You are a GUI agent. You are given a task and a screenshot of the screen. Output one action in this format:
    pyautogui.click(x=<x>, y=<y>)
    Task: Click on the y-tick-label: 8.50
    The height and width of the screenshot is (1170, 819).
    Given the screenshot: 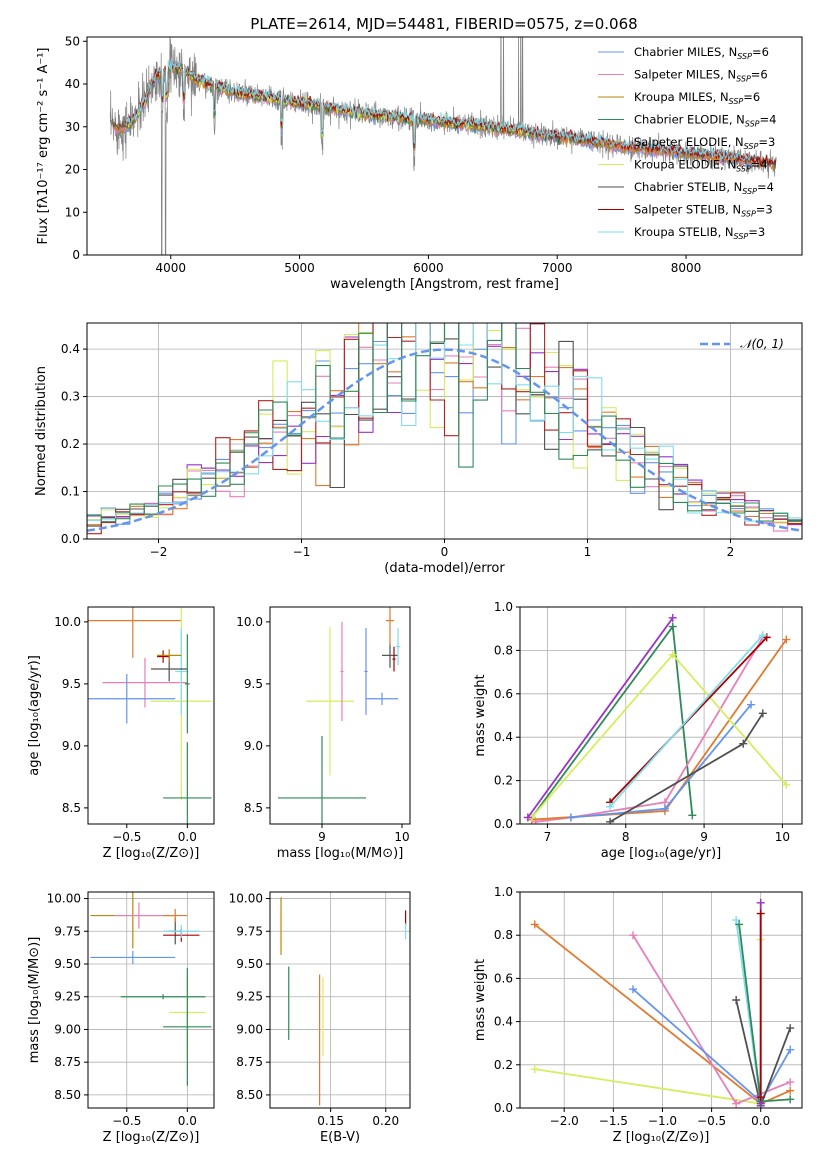 What is the action you would take?
    pyautogui.click(x=67, y=1095)
    